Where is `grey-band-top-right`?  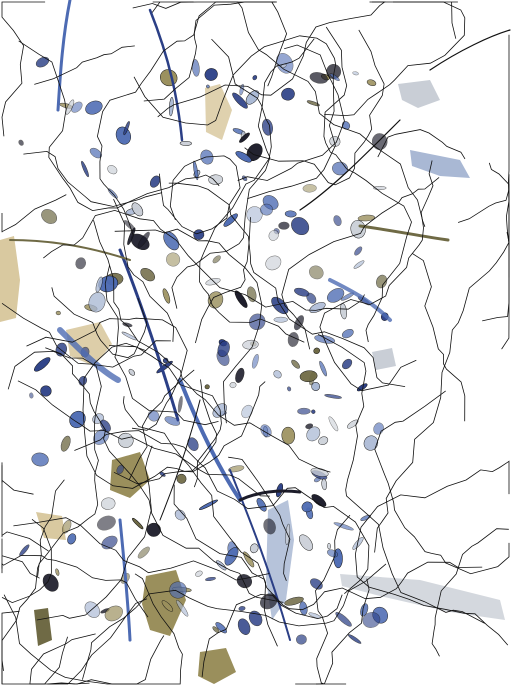 grey-band-top-right is located at coordinates (419, 94).